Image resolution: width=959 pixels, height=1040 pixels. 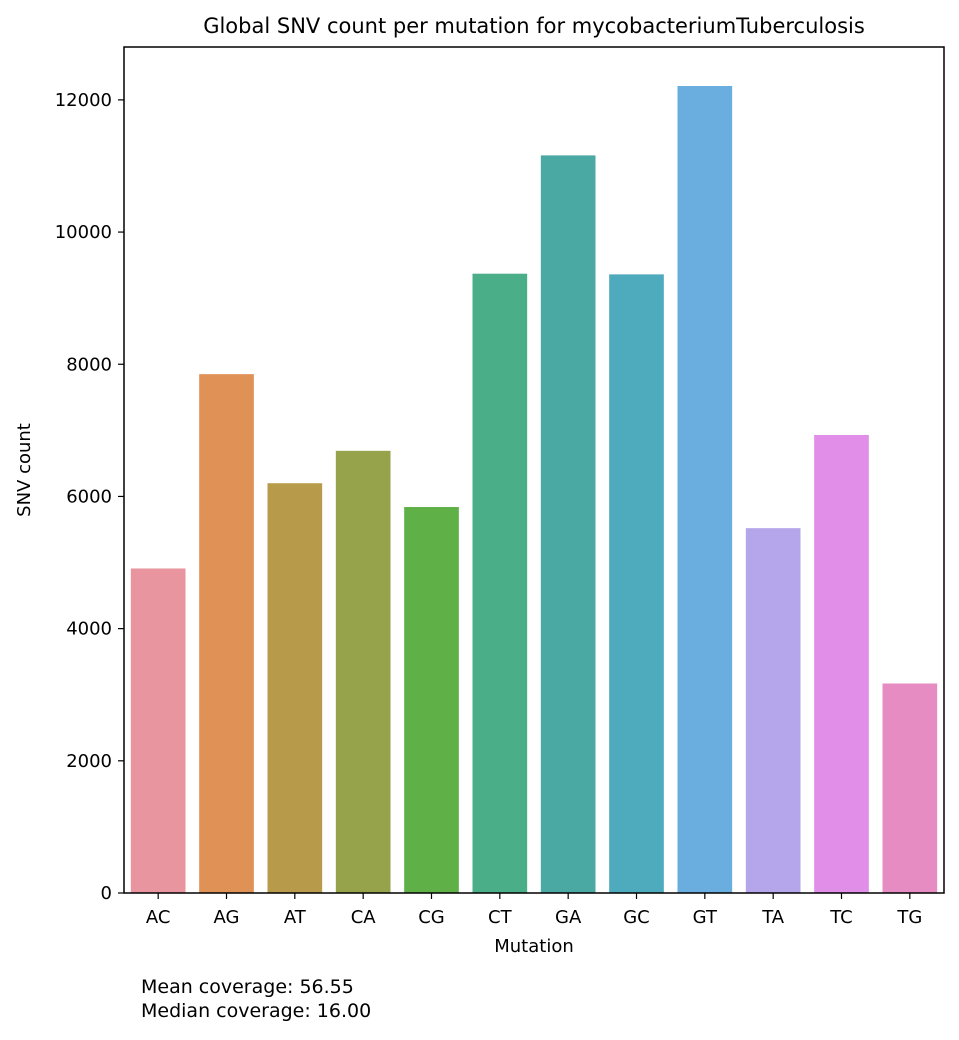 What do you see at coordinates (534, 910) in the screenshot?
I see `x-axis: AC AG AT CA CG CT GA GC GT TA TC TG` at bounding box center [534, 910].